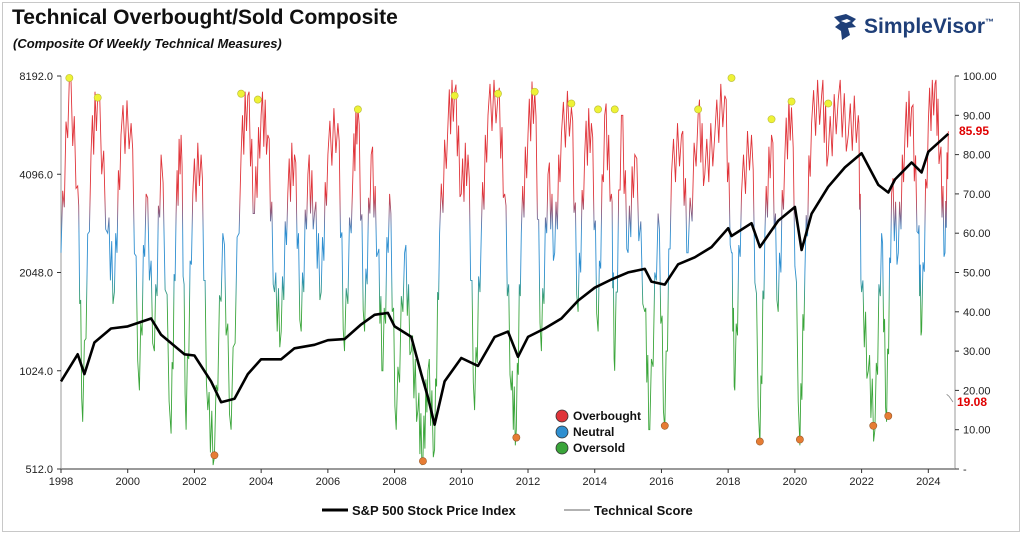 The height and width of the screenshot is (536, 1024). I want to click on right-tick-label: 70.00, so click(977, 195).